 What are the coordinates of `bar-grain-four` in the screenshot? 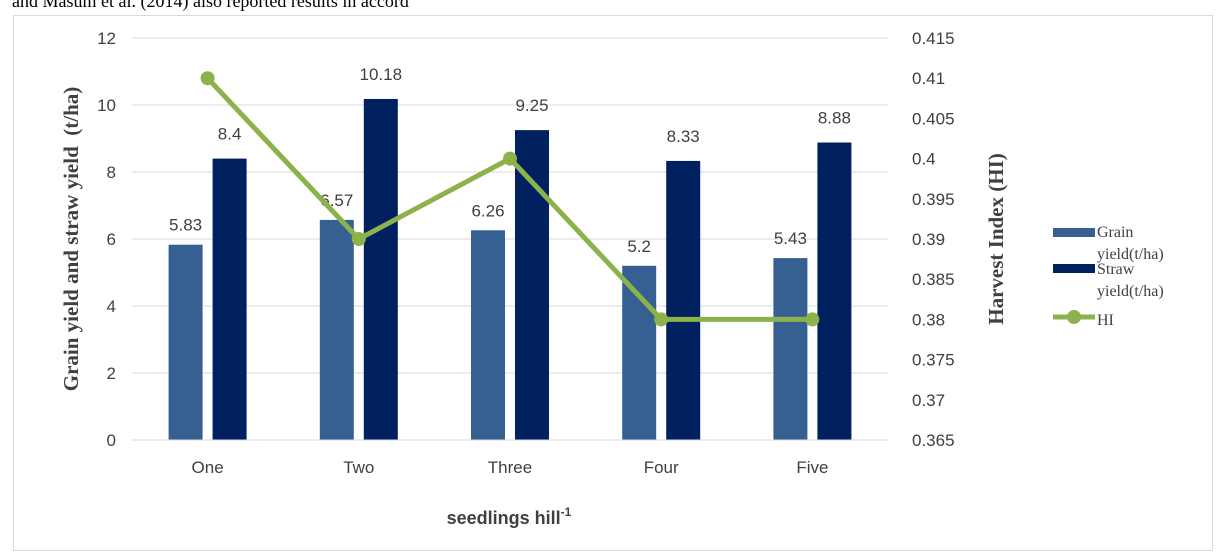 It's located at (639, 352).